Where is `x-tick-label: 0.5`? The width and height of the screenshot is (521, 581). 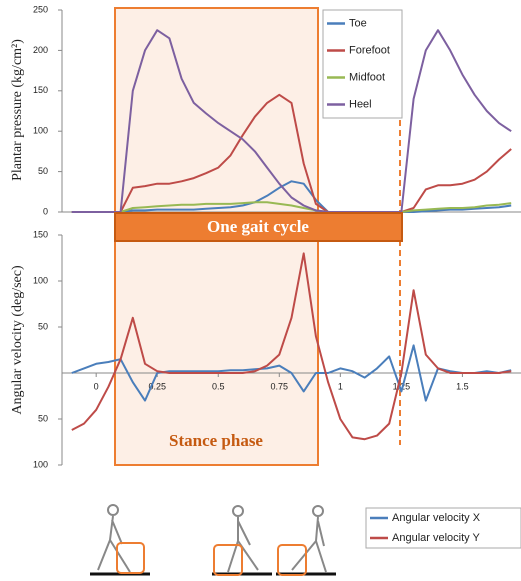
x-tick-label: 0.5 is located at coordinates (218, 386).